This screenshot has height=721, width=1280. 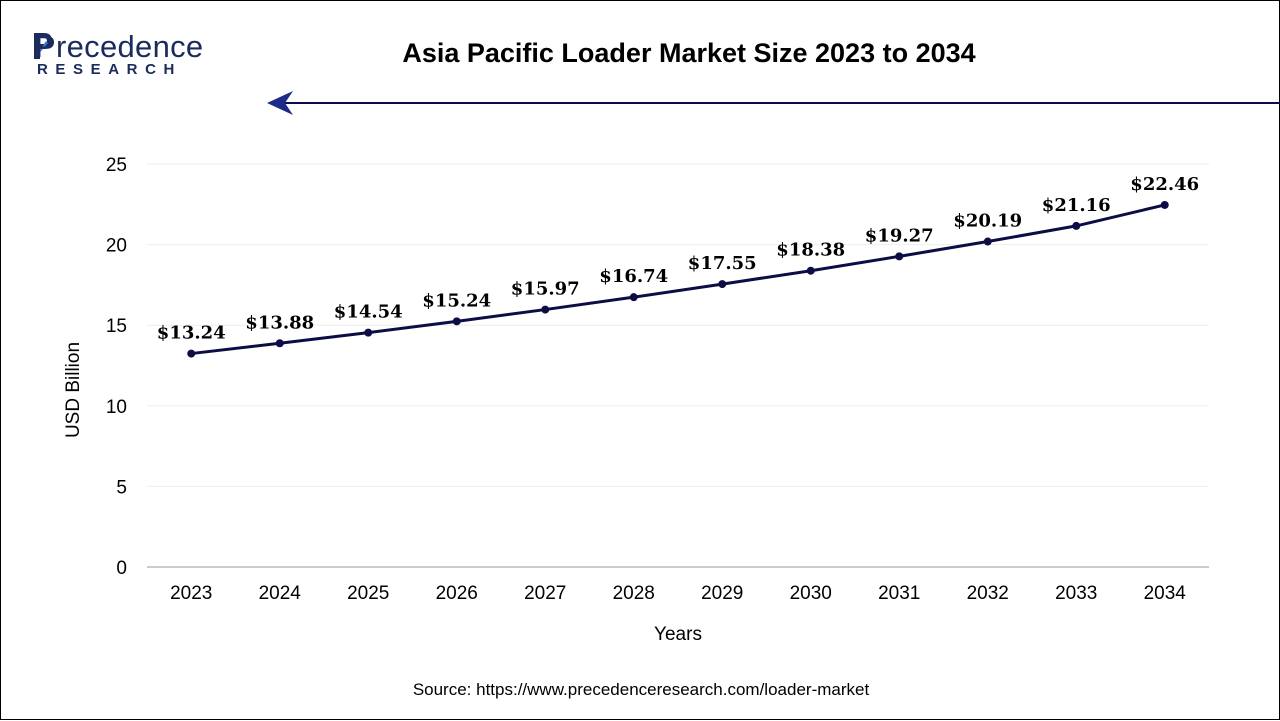 What do you see at coordinates (280, 593) in the screenshot?
I see `x-tick-label: 2024` at bounding box center [280, 593].